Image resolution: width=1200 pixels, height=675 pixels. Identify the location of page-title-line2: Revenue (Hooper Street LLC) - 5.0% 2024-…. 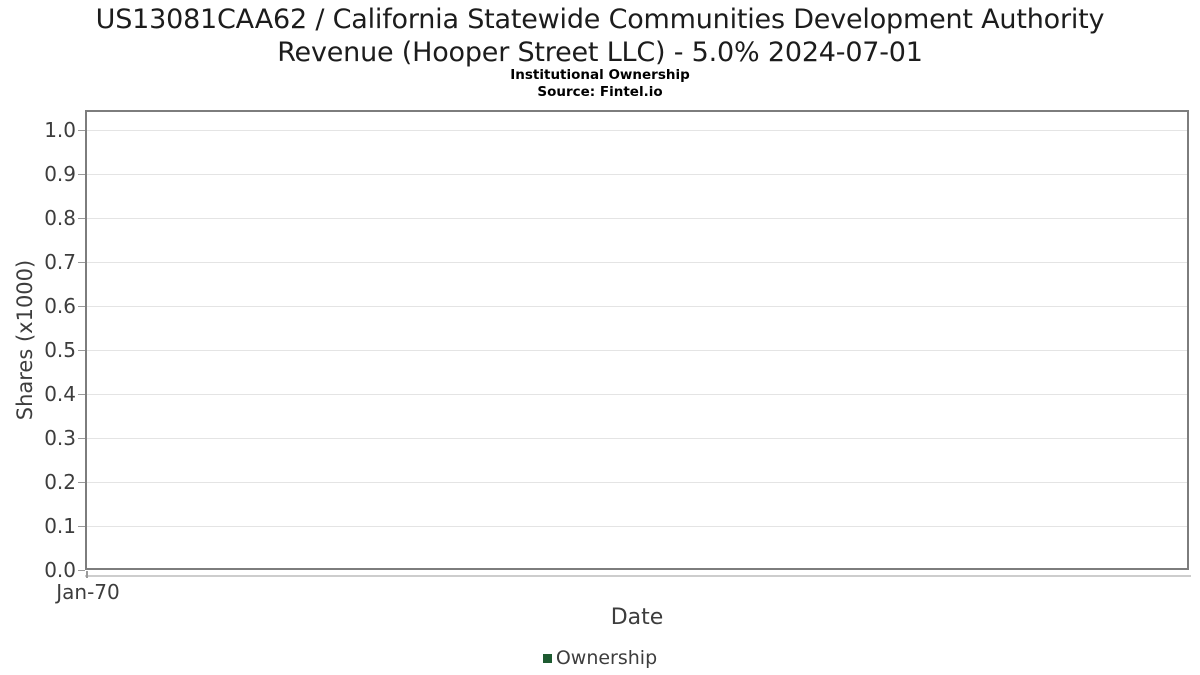
(600, 52).